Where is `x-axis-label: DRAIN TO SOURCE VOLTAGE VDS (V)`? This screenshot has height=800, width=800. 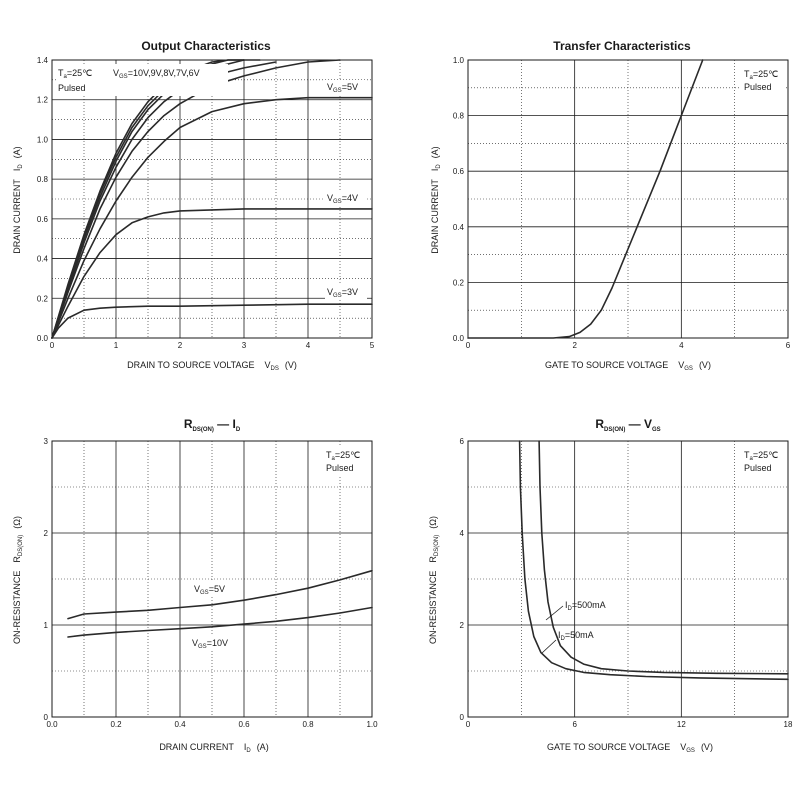 x-axis-label: DRAIN TO SOURCE VOLTAGE VDS (V) is located at coordinates (212, 366).